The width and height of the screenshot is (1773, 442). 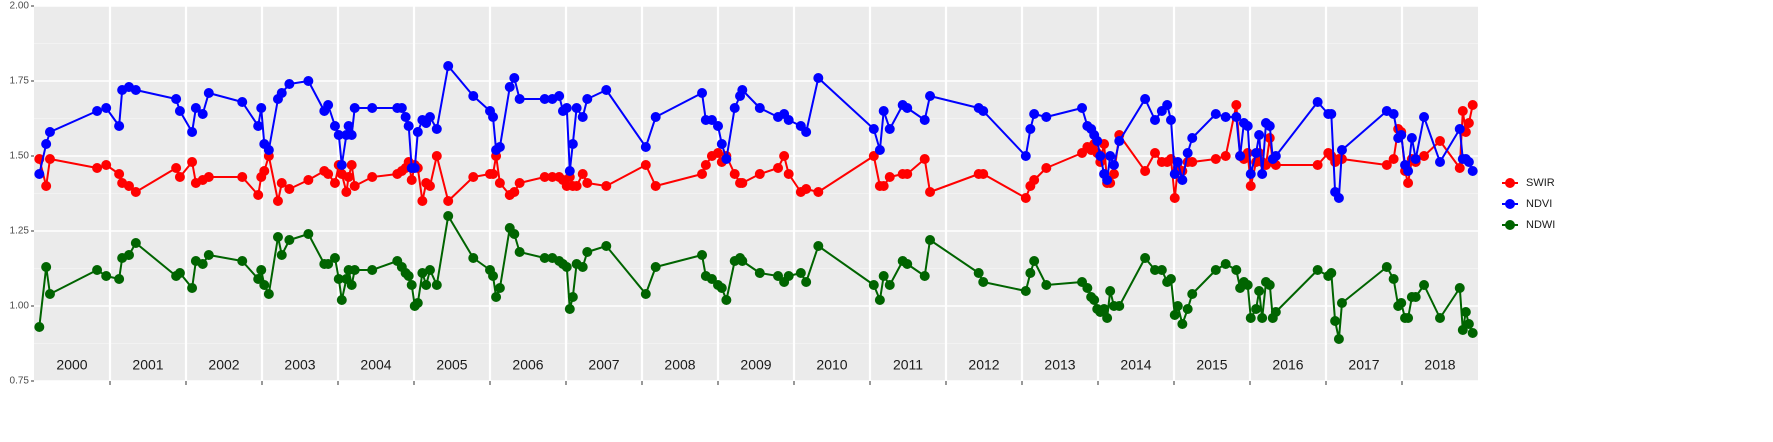 What do you see at coordinates (1510, 204) in the screenshot?
I see `legend-key-point` at bounding box center [1510, 204].